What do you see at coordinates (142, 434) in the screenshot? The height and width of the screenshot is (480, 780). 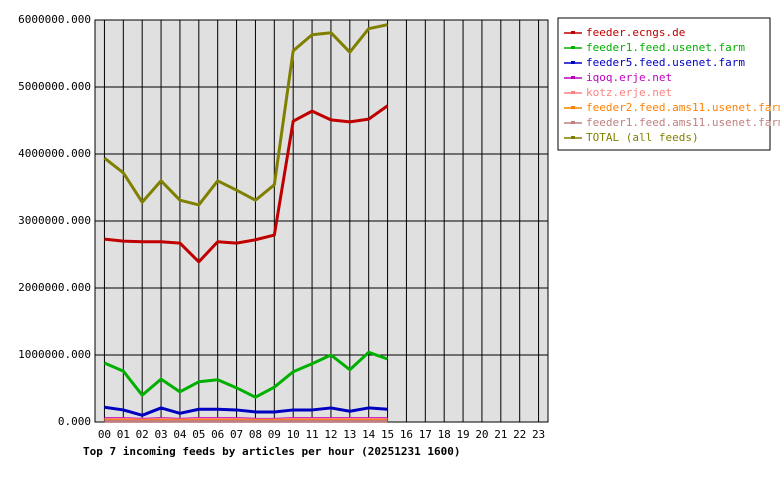 I see `x-tick-label: 02` at bounding box center [142, 434].